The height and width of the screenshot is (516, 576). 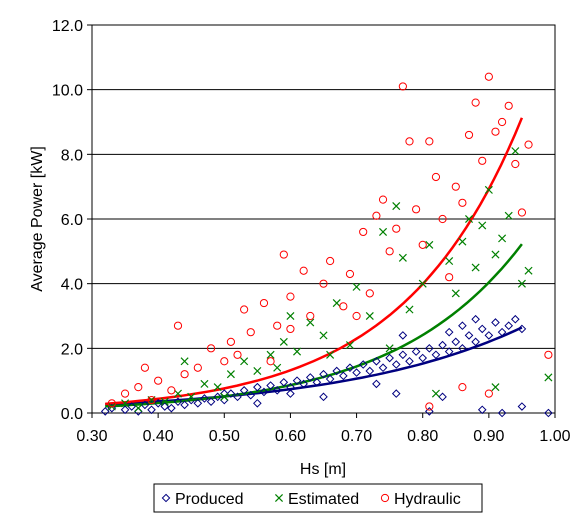 I want to click on y-tick-label: 12.0, so click(x=67, y=26).